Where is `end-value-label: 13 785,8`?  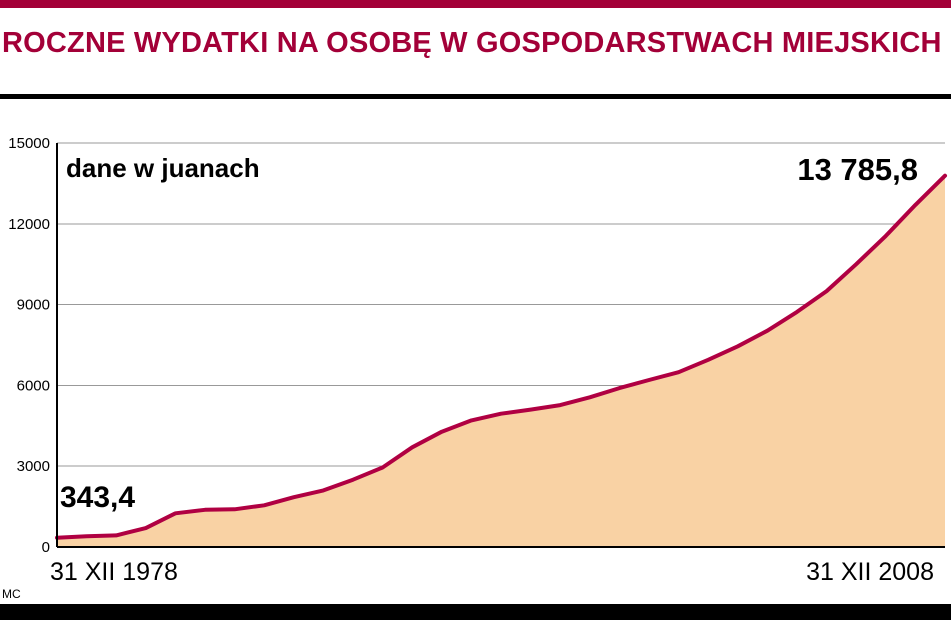
end-value-label: 13 785,8 is located at coordinates (857, 169).